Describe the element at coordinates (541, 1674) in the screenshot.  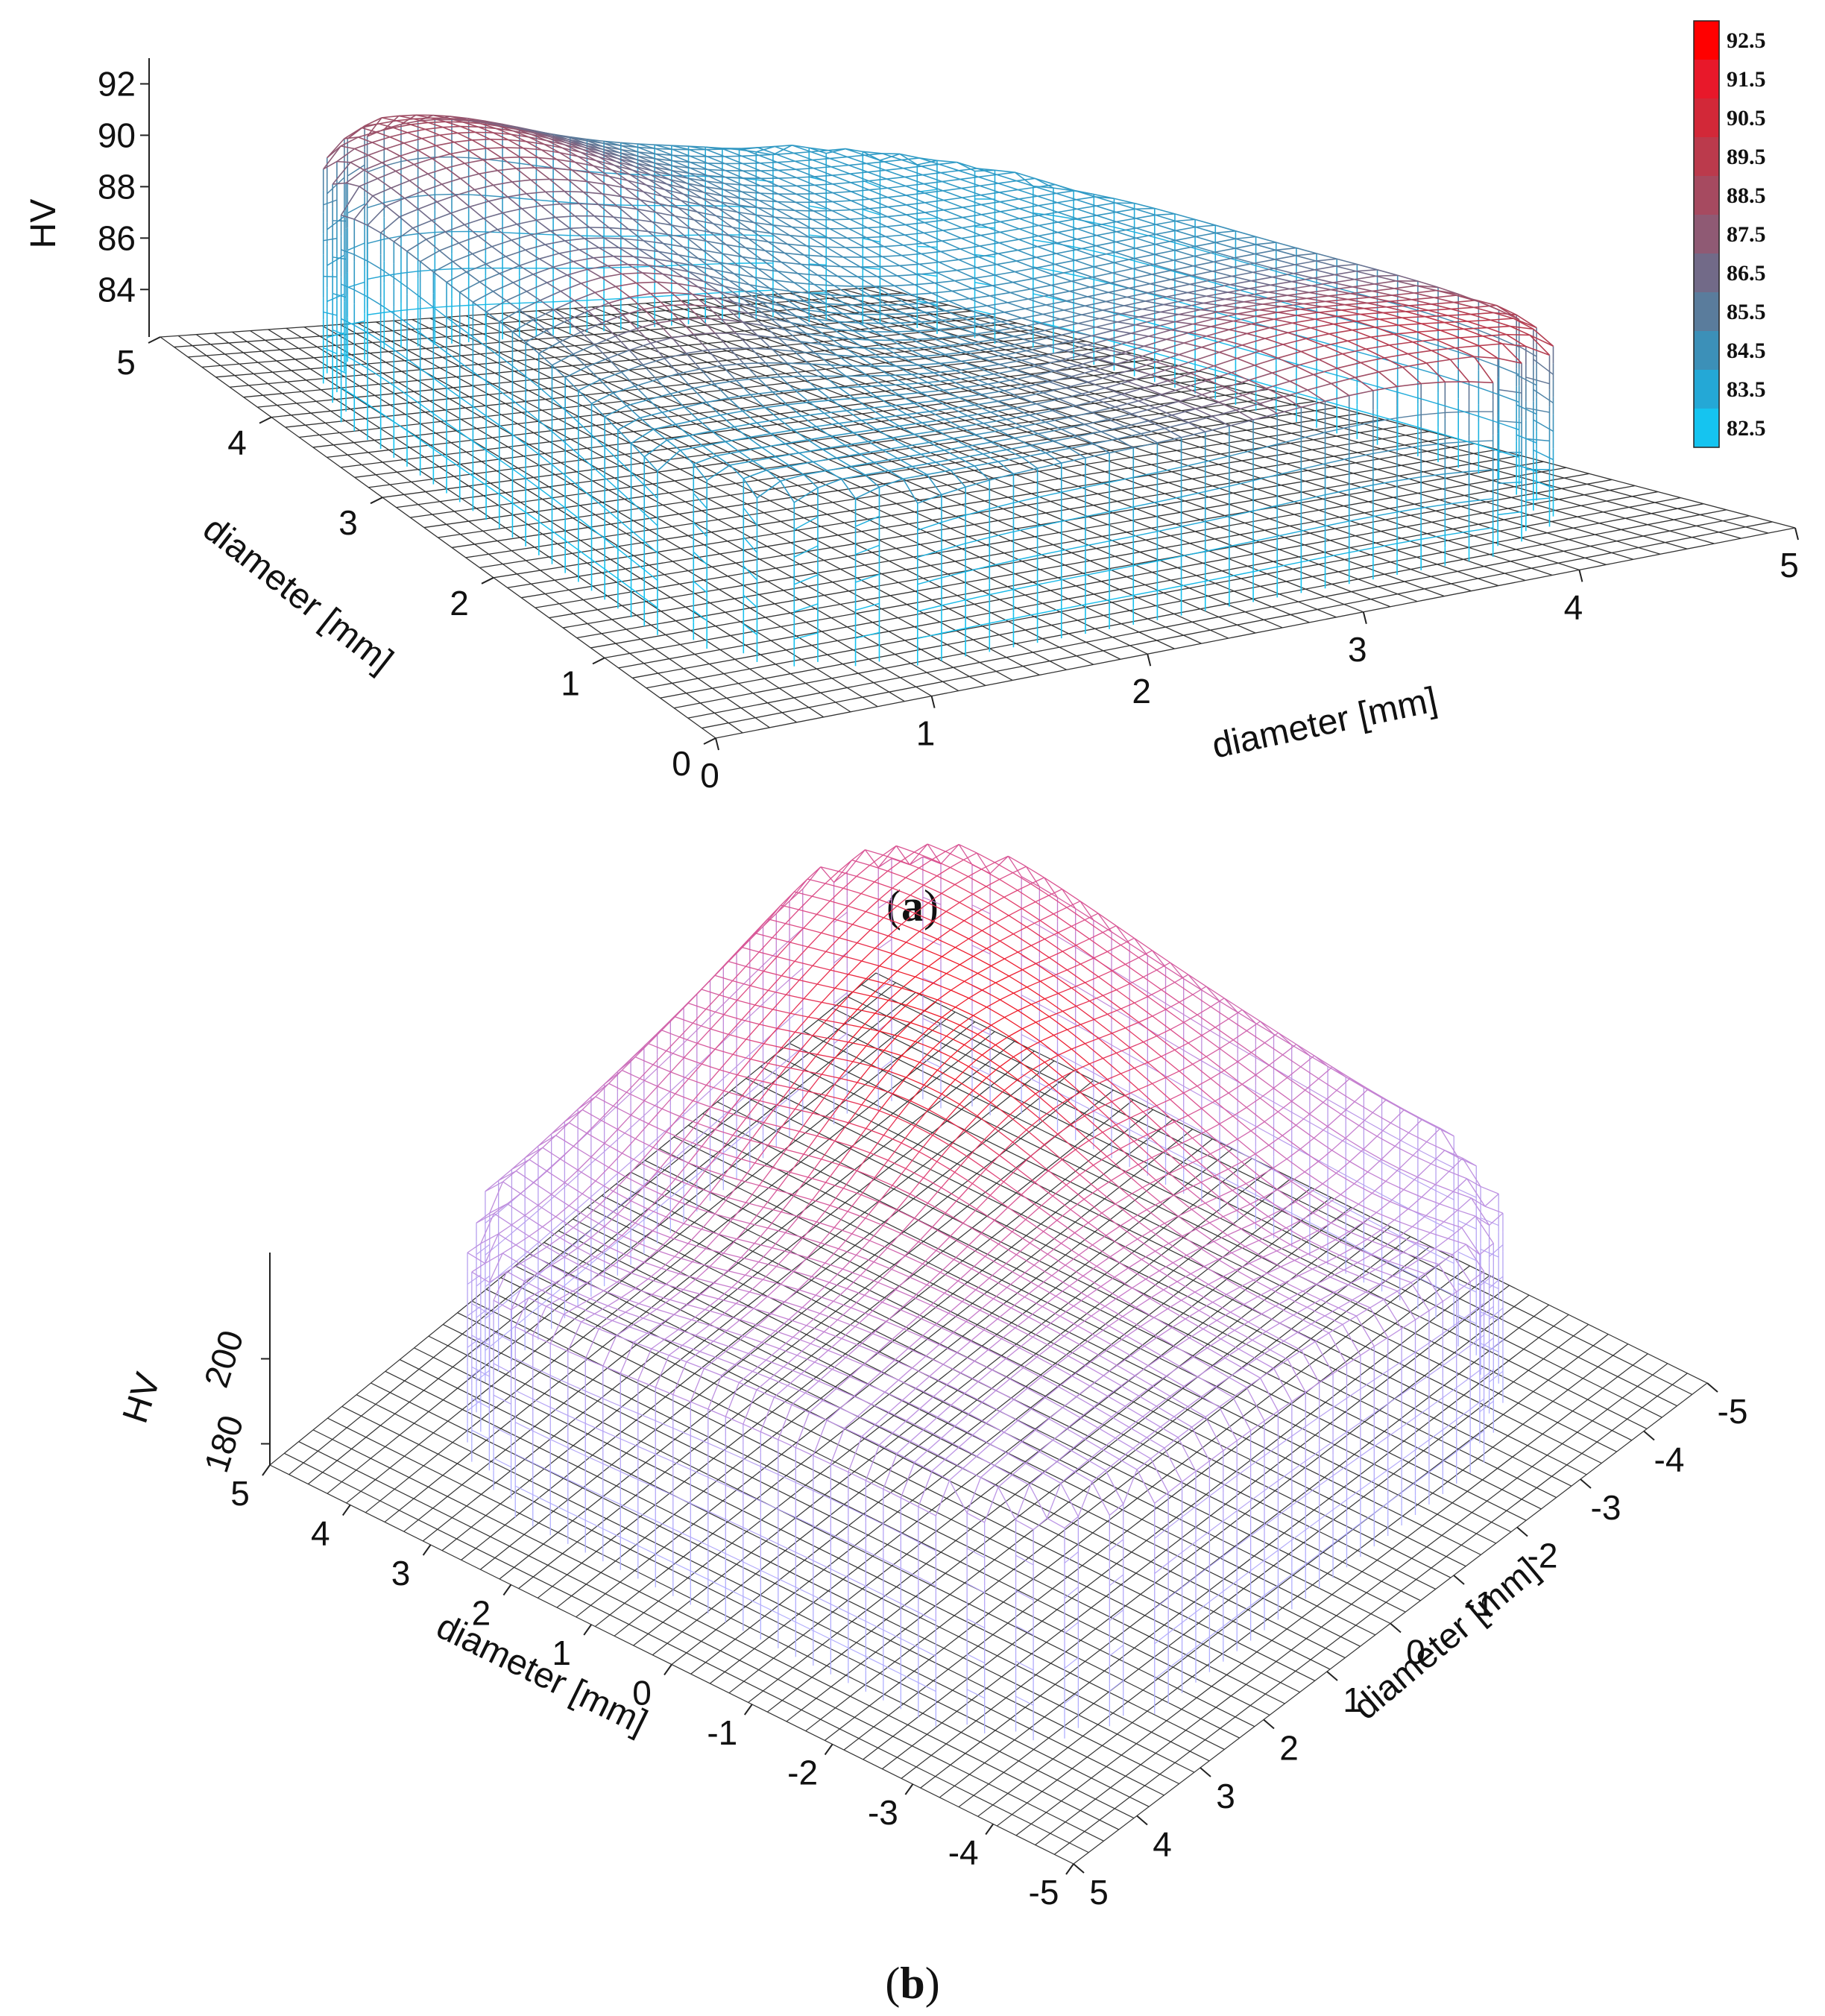
I see `panel-b-ylabel: diameter [mm]` at that location.